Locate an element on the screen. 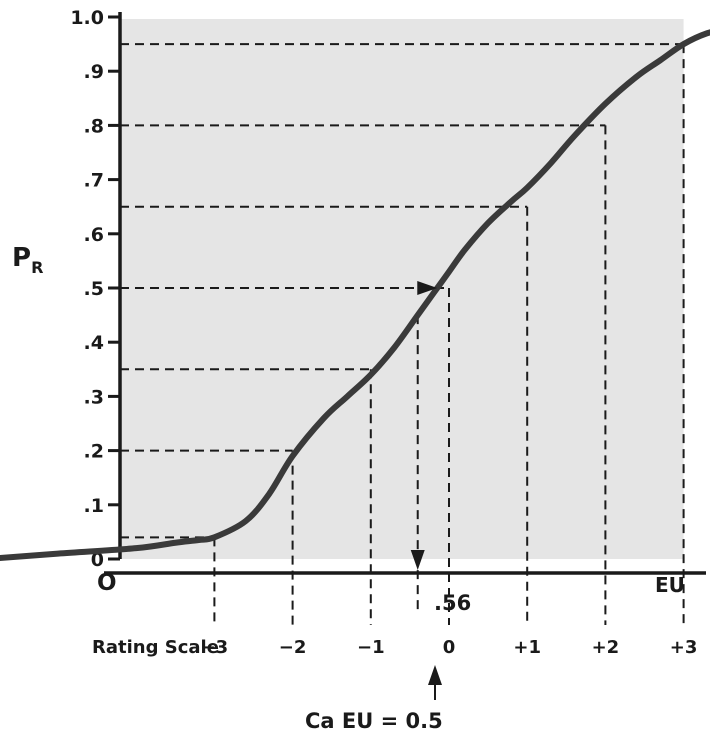 This screenshot has width=710, height=741. y-tick-label-4: .4 is located at coordinates (94, 343).